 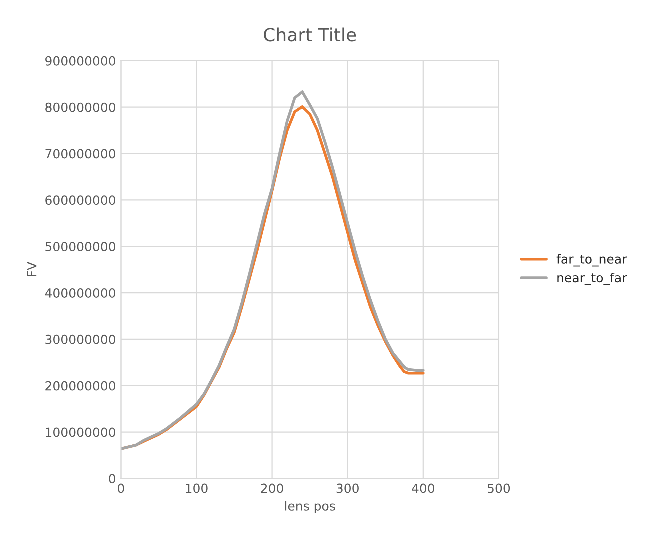 What do you see at coordinates (81, 154) in the screenshot?
I see `y-tick-label: 700000000` at bounding box center [81, 154].